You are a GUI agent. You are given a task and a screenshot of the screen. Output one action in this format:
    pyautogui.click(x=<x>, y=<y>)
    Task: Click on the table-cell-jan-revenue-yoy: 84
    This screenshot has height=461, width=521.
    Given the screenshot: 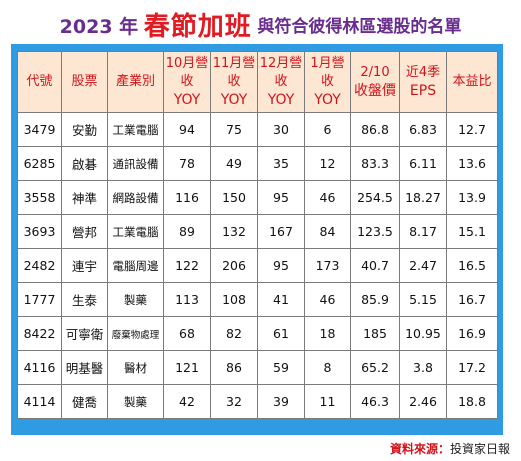 What is the action you would take?
    pyautogui.click(x=327, y=231)
    